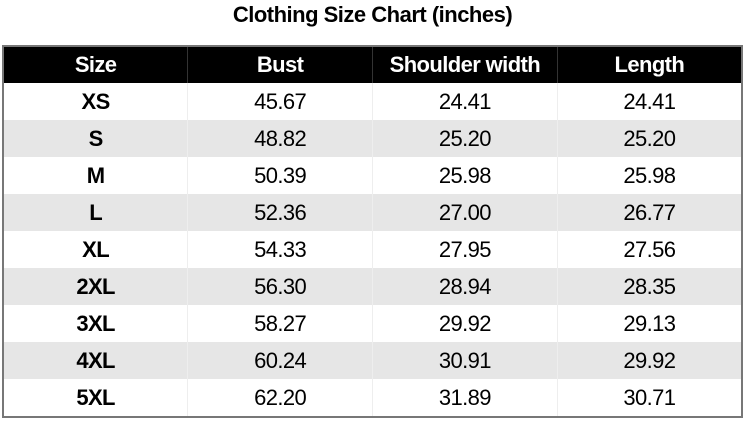 The image size is (745, 422). I want to click on shoulder-width-cell: 29.92, so click(465, 323).